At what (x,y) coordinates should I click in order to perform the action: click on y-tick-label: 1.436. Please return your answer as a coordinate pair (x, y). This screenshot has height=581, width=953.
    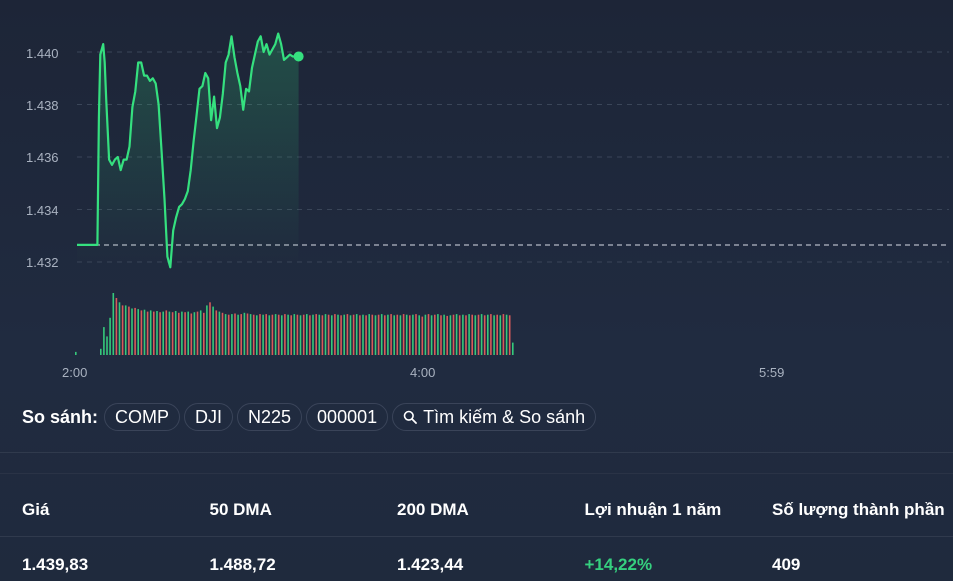
    Looking at the image, I should click on (42, 157).